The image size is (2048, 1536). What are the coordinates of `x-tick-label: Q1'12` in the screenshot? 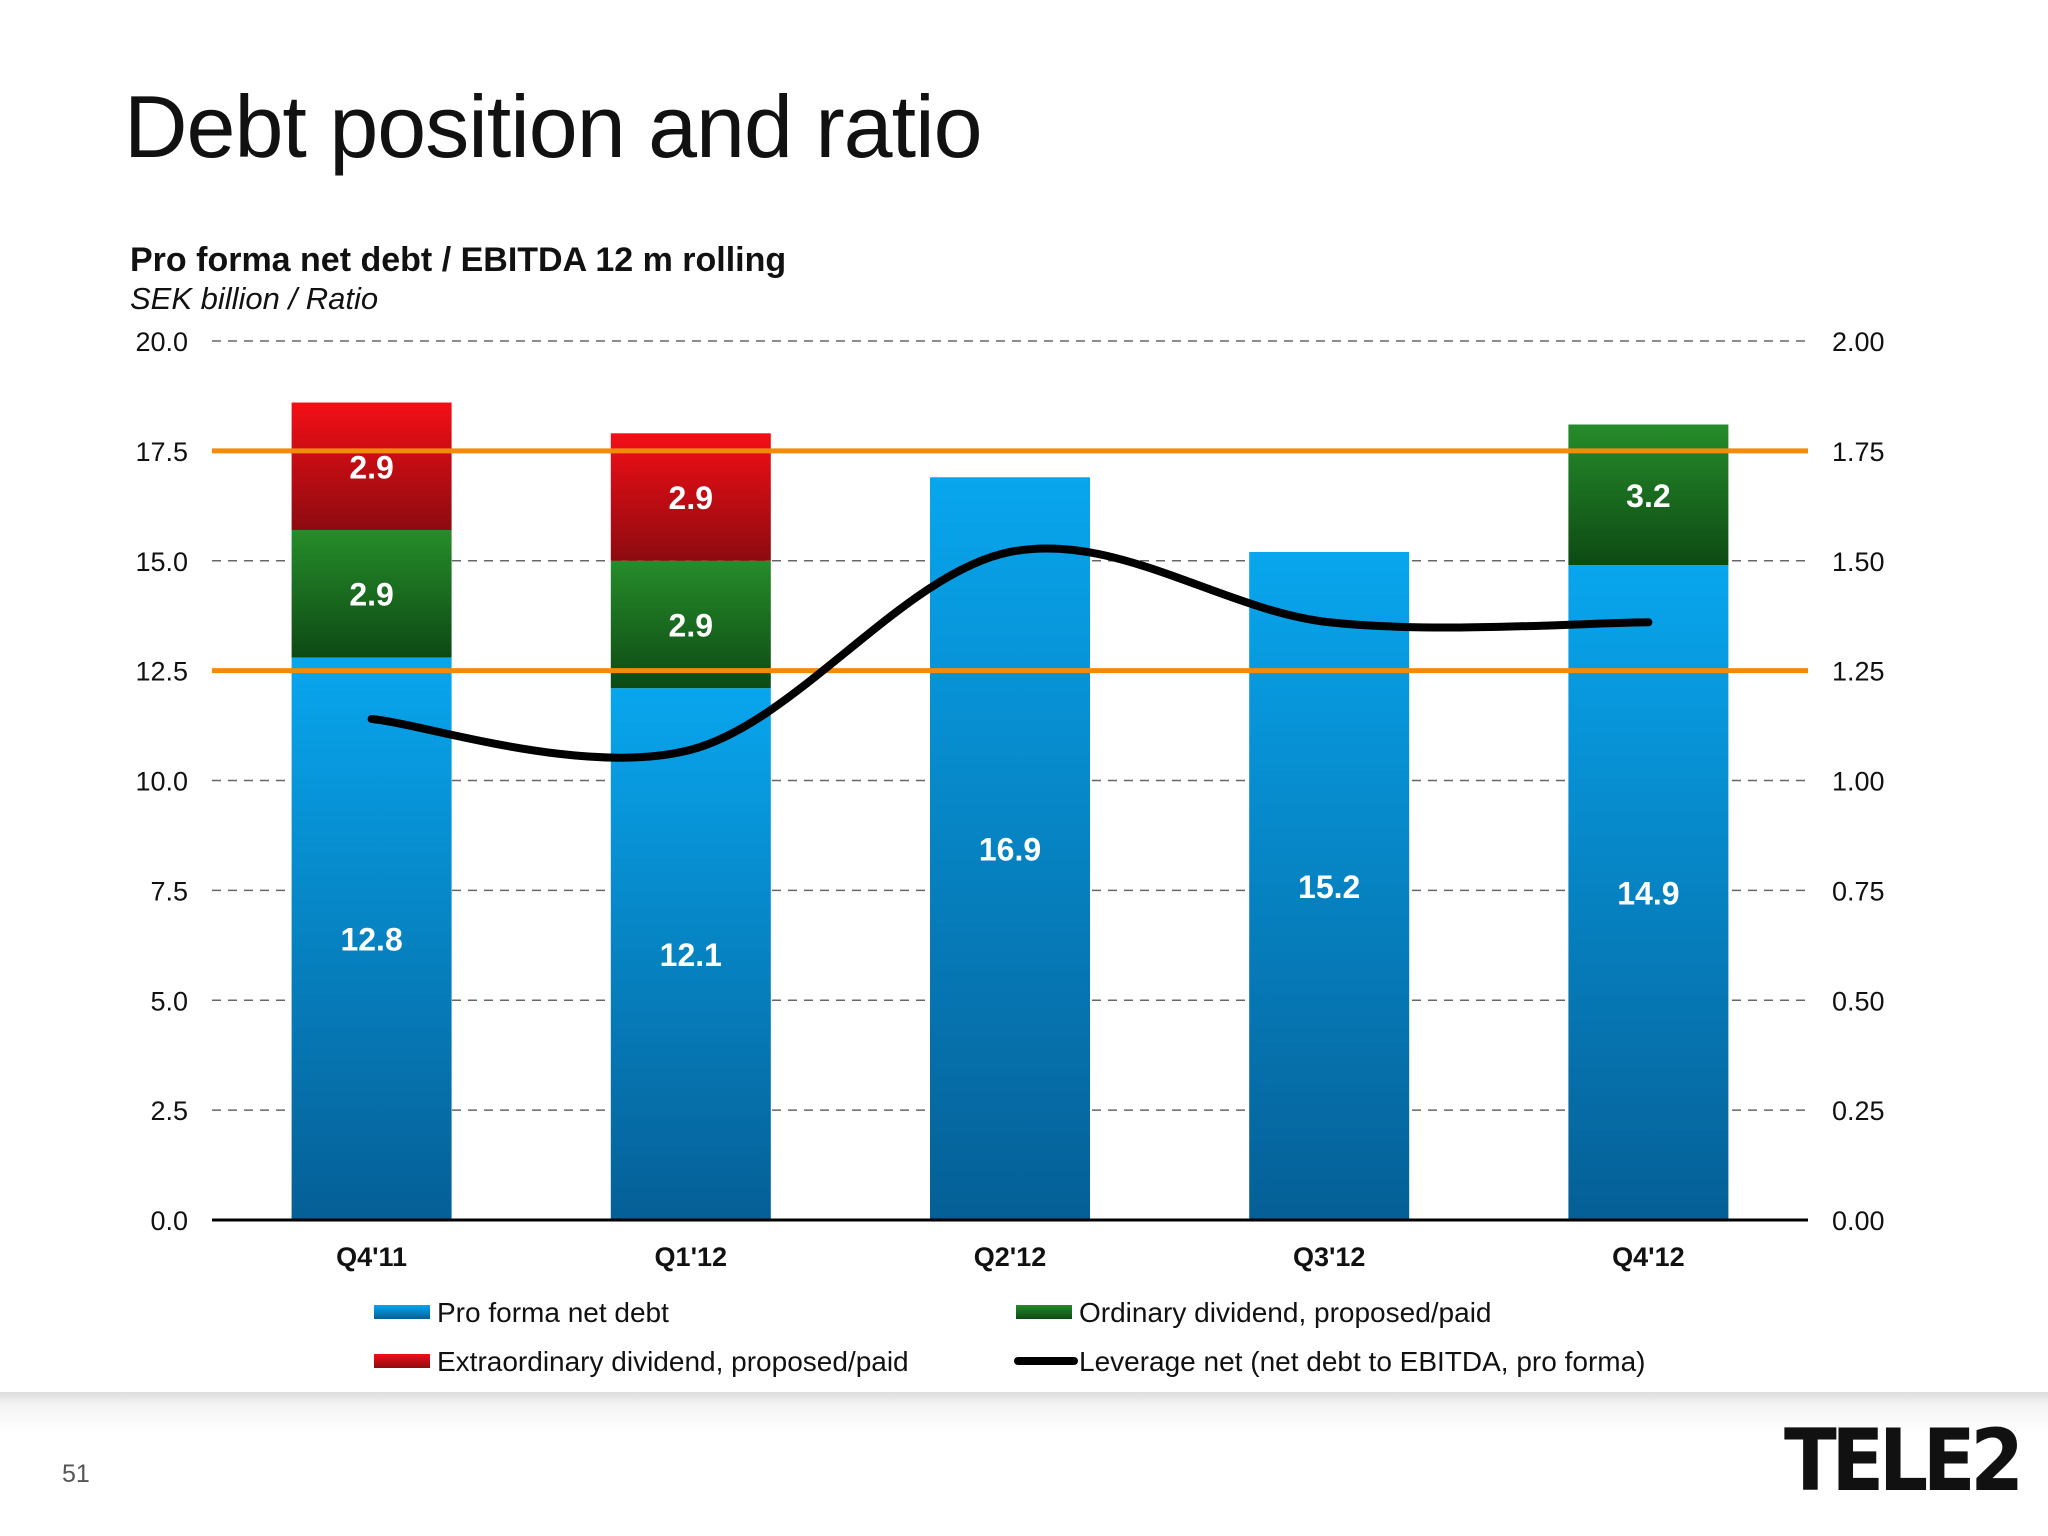 It's located at (691, 1257).